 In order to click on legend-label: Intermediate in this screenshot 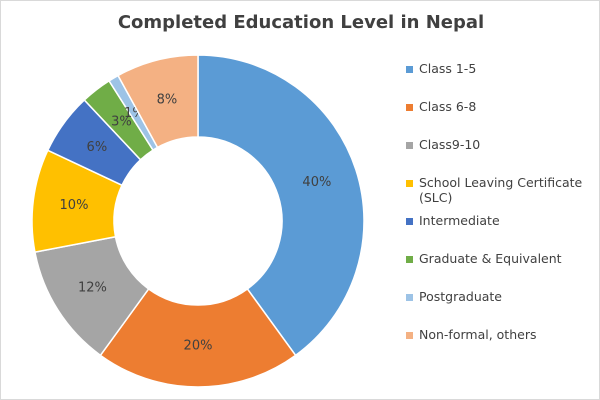, I will do `click(459, 220)`.